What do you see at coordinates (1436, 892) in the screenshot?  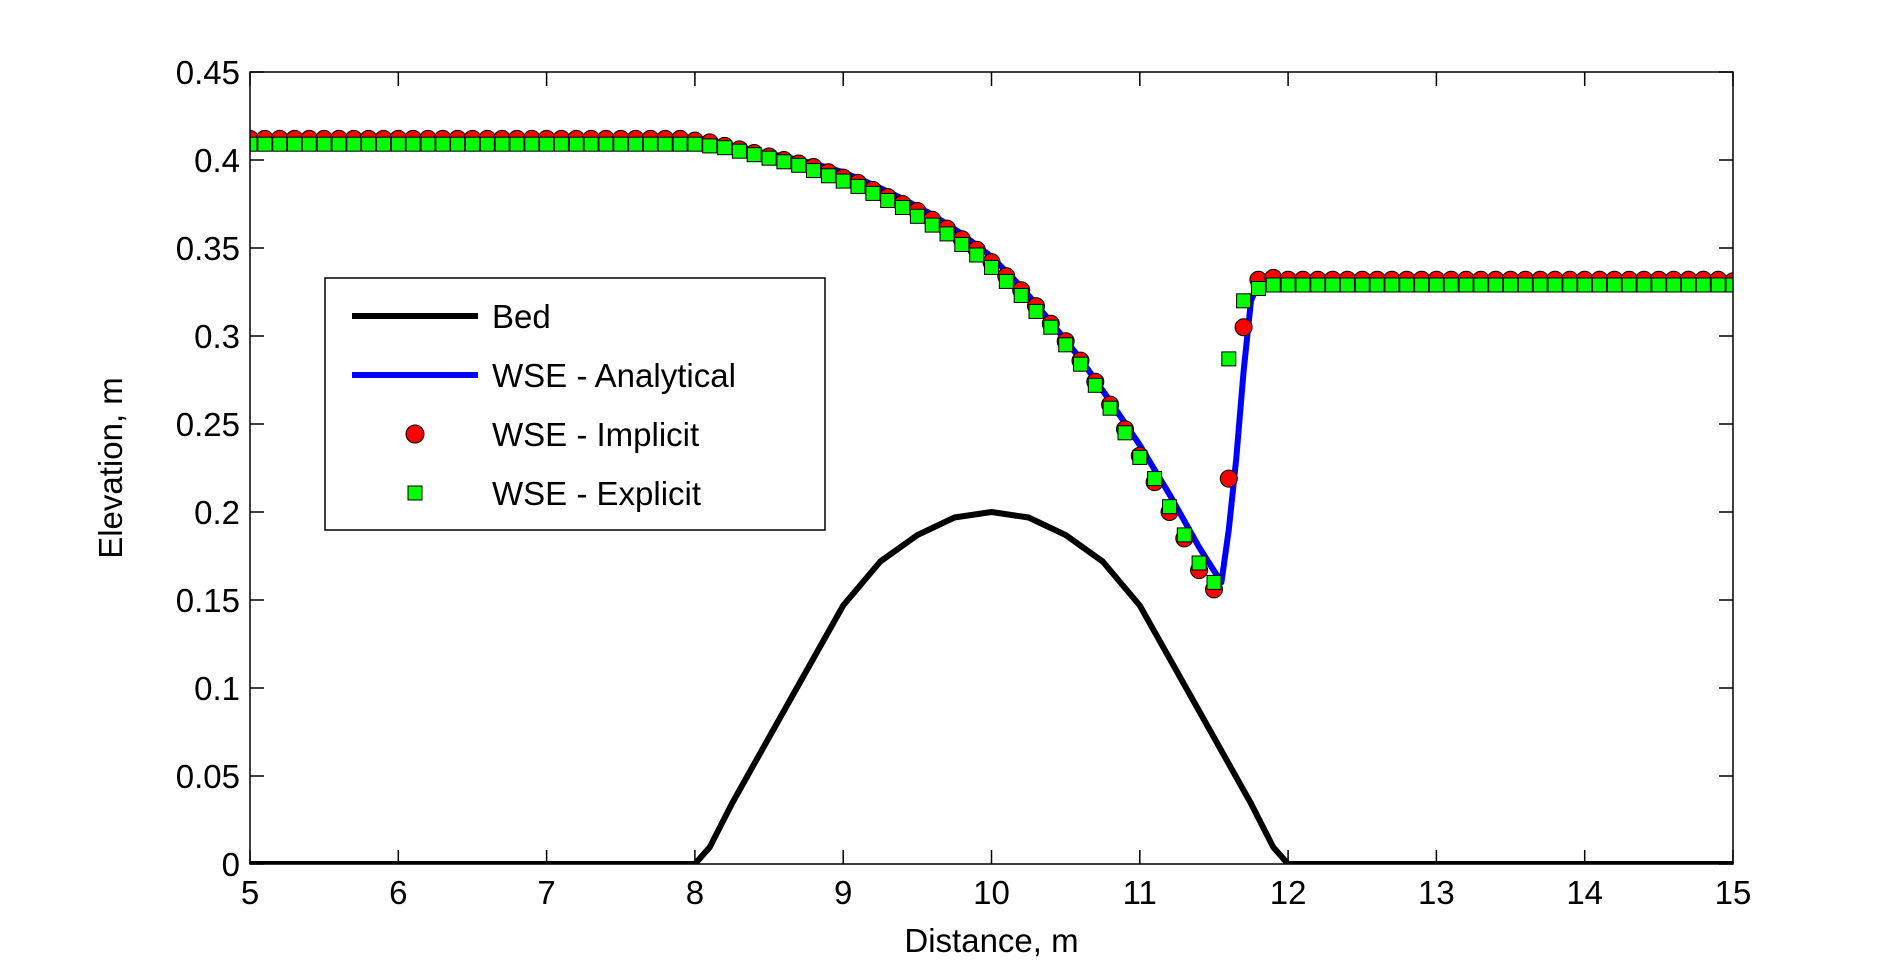 I see `x-tick-label: 13` at bounding box center [1436, 892].